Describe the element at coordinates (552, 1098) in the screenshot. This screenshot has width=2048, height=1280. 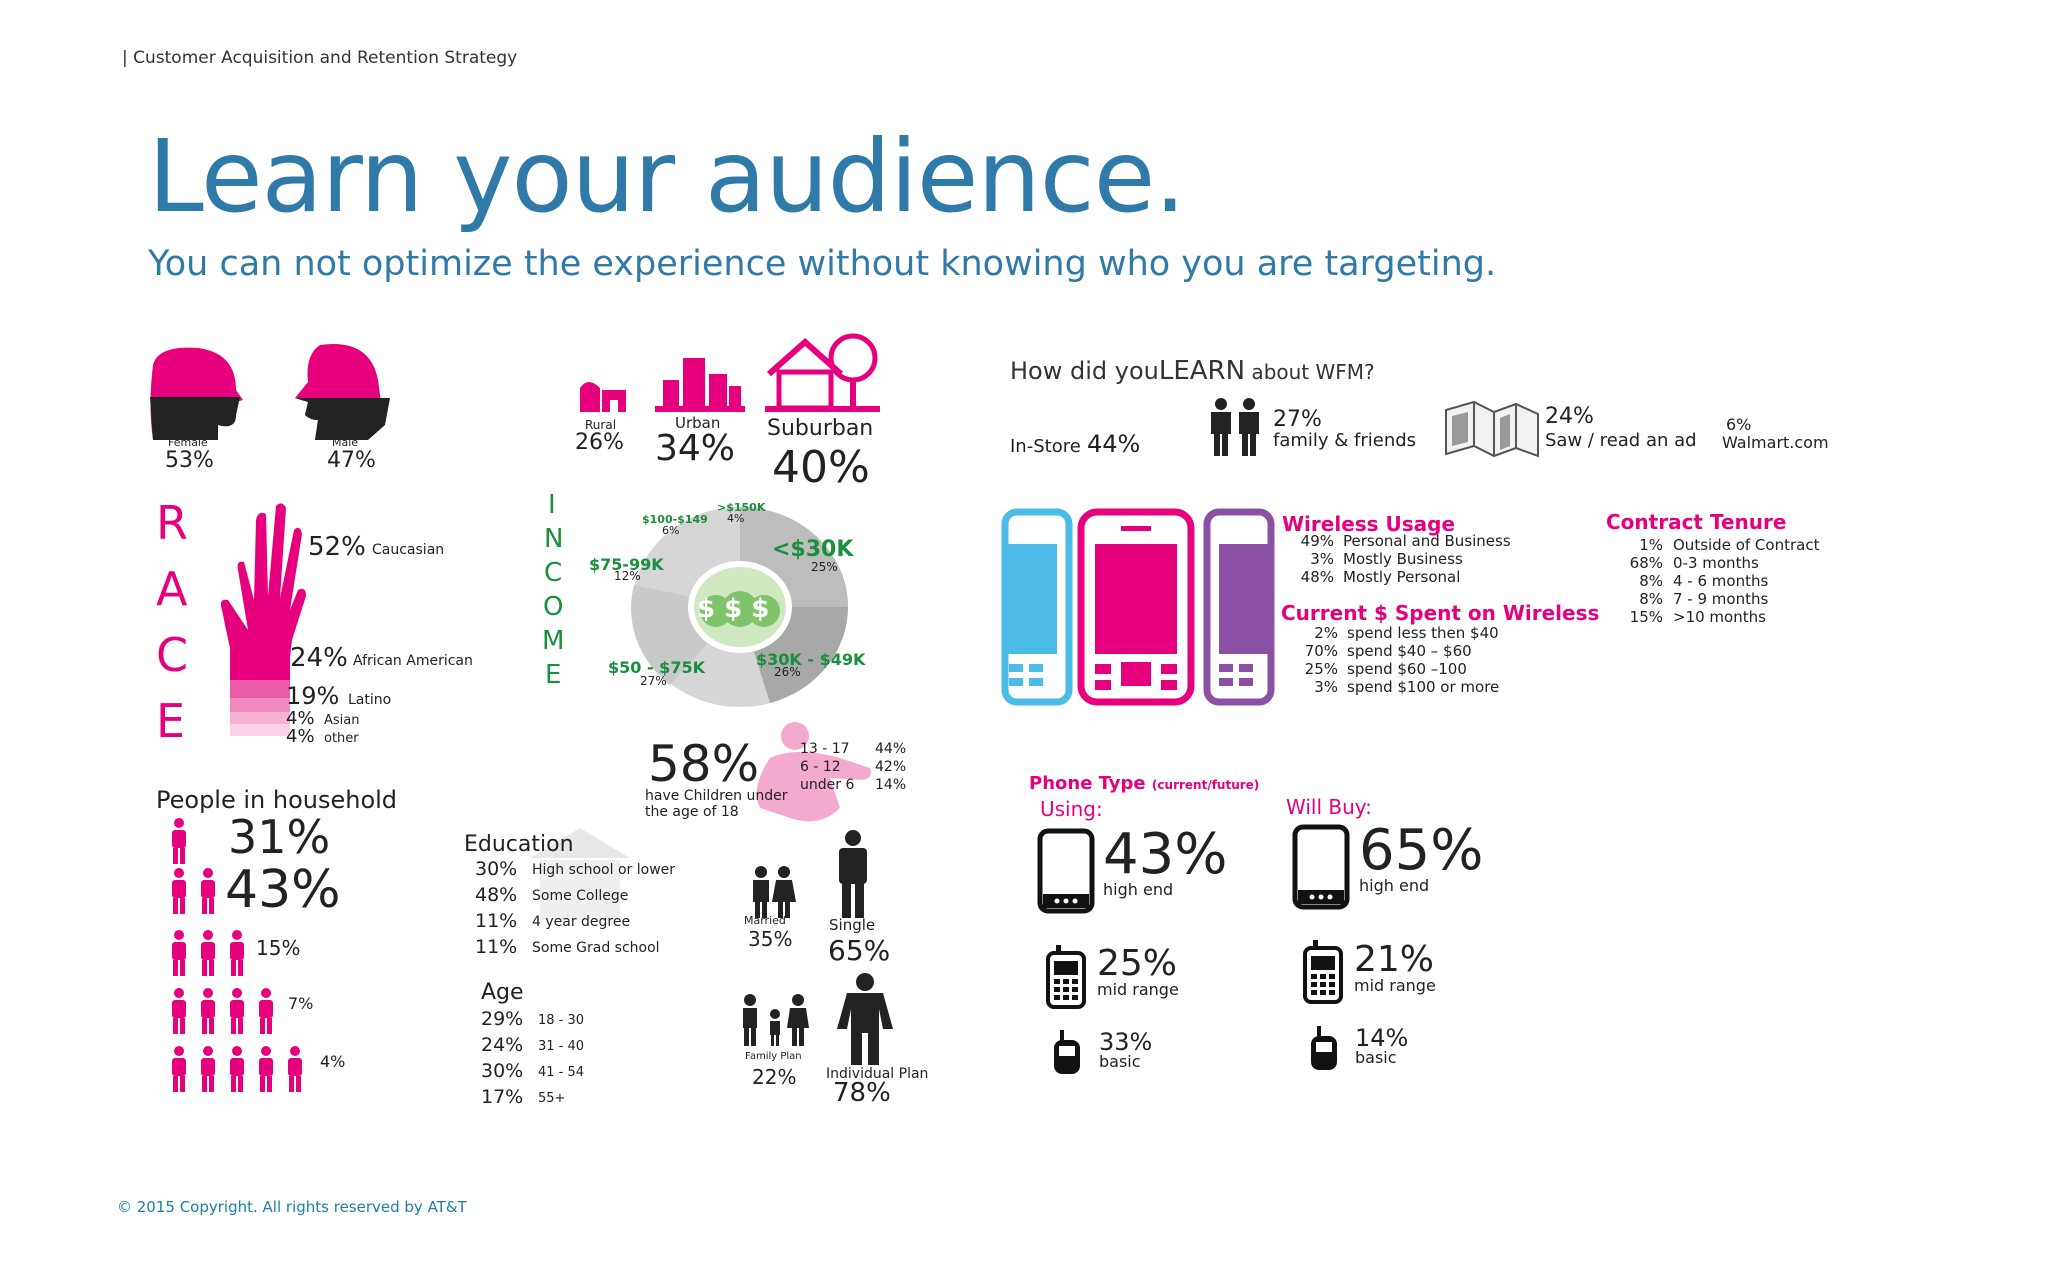
I see `age-label: 55+` at that location.